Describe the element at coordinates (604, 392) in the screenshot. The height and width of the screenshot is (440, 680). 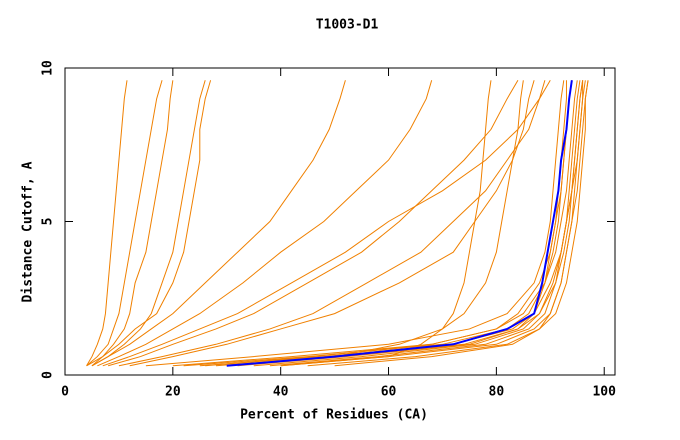
I see `x-tick-label: 100` at that location.